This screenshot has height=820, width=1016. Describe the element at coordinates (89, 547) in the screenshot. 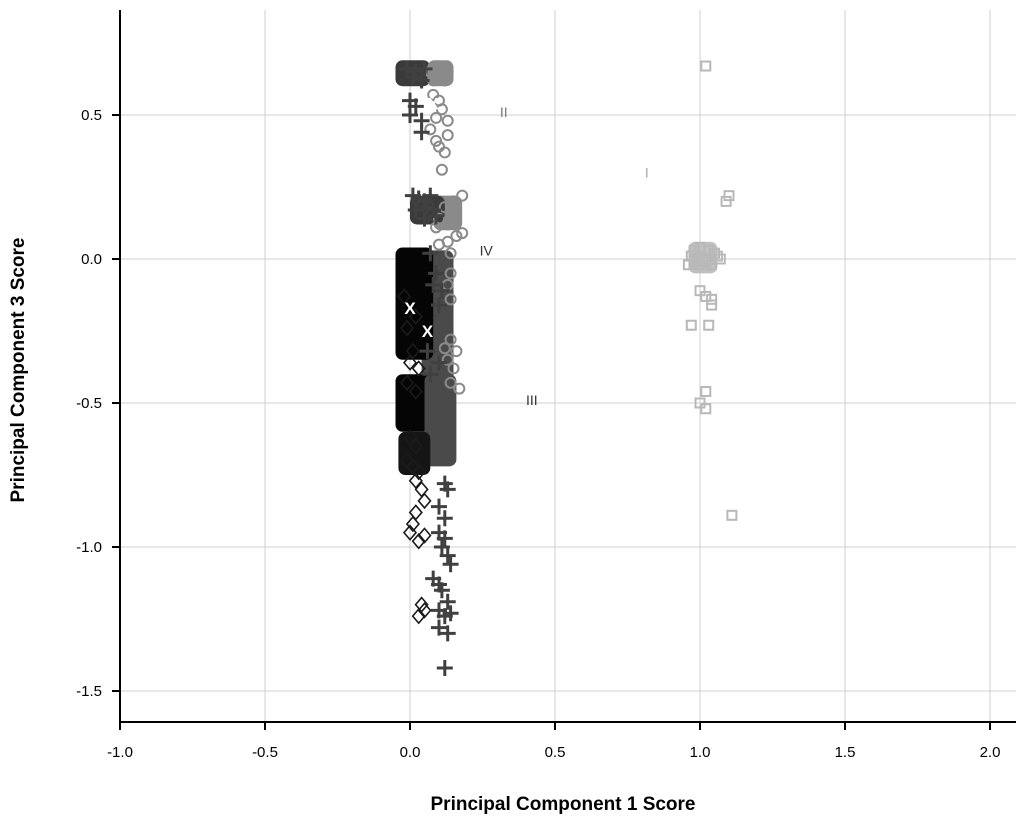

I see `y-tick-label: -1.0` at that location.